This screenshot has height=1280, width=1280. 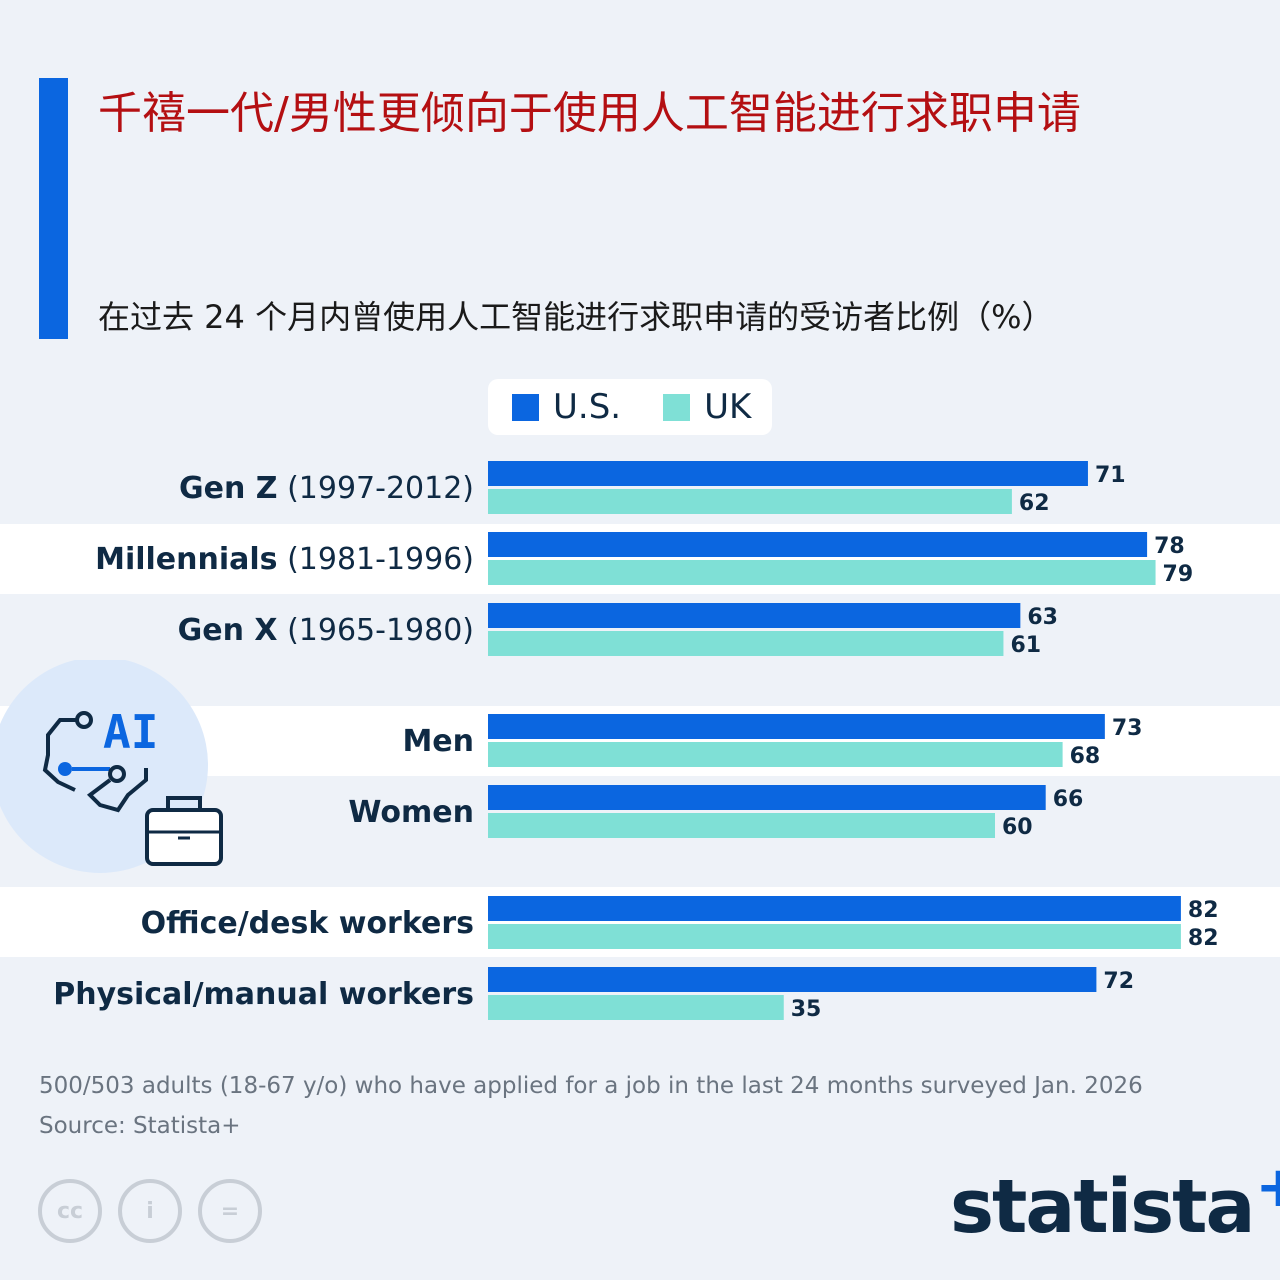 I want to click on category-label: Men, so click(x=438, y=741).